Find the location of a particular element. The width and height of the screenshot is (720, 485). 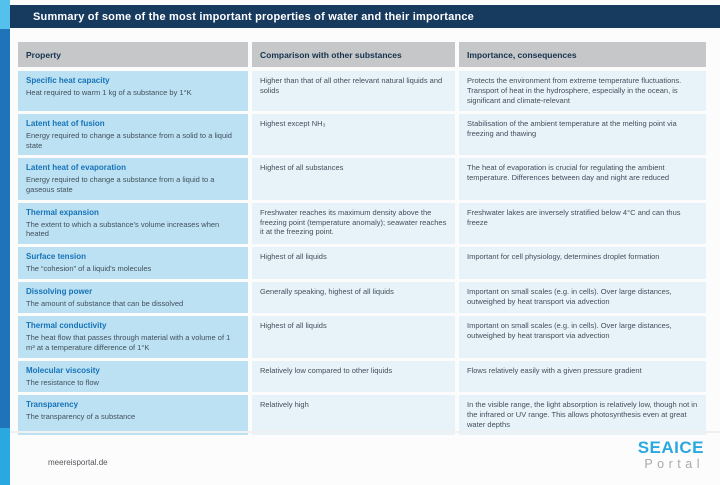

seaice-portal-logo: SEAICE Portal is located at coordinates (670, 454).